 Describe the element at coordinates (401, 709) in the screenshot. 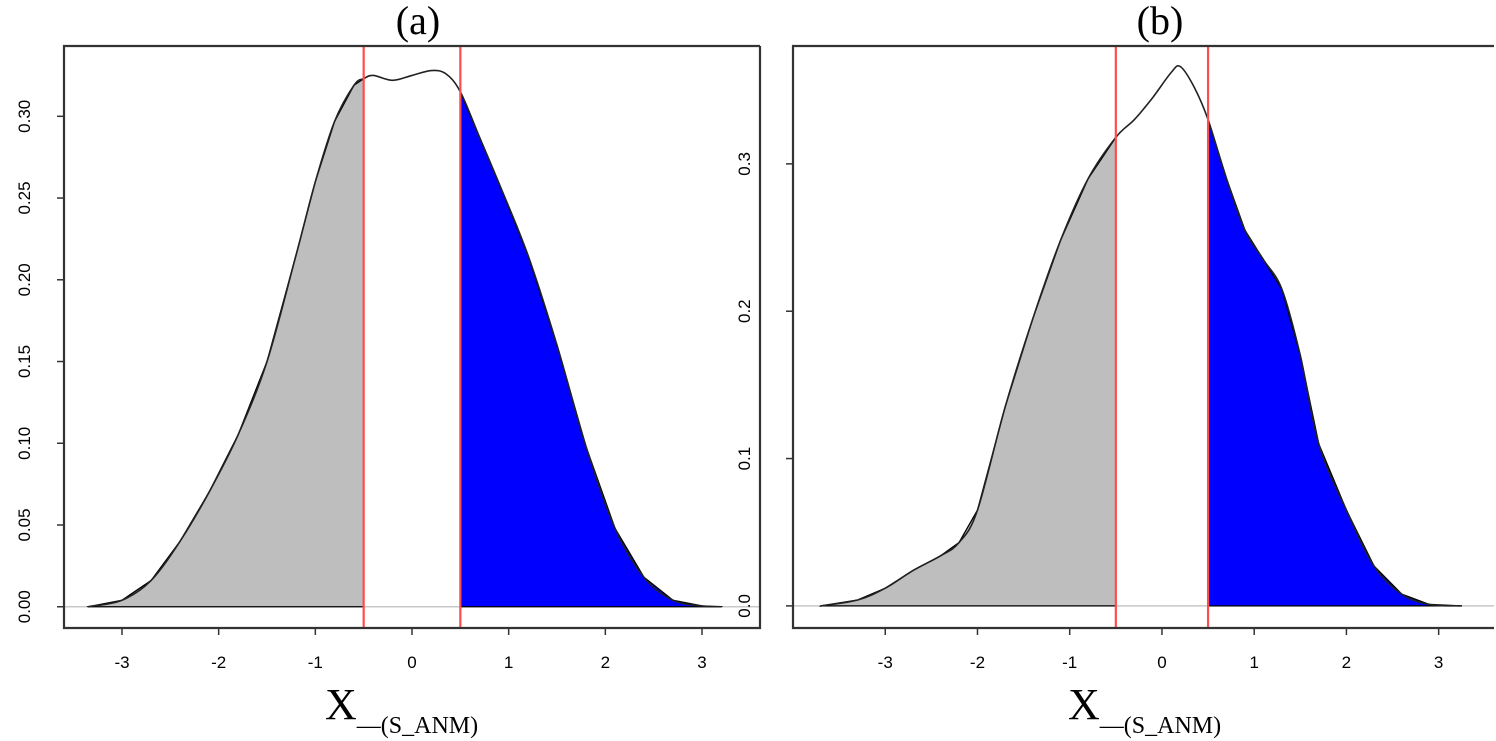

I see `panel-a-xlabel: X—(S_ANM)` at that location.